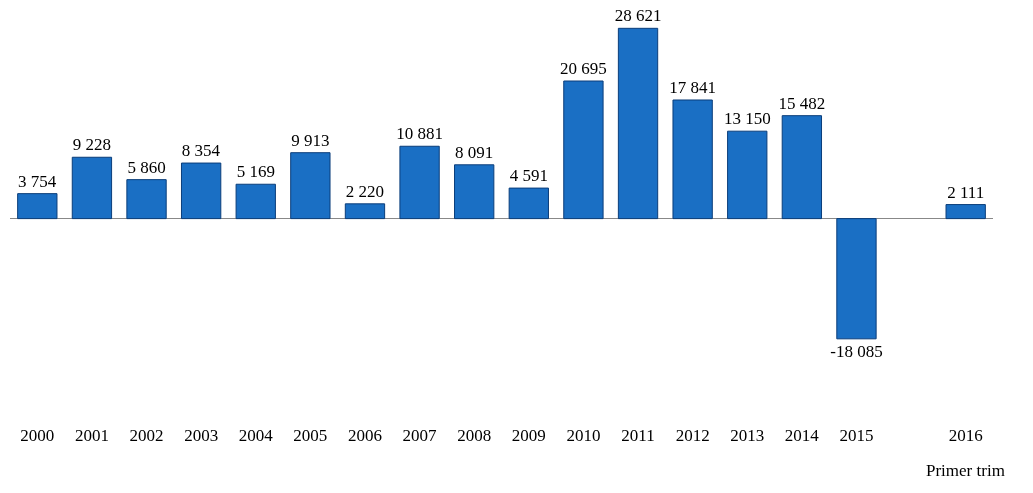  Describe the element at coordinates (747, 119) in the screenshot. I see `data-label: 13 150` at that location.